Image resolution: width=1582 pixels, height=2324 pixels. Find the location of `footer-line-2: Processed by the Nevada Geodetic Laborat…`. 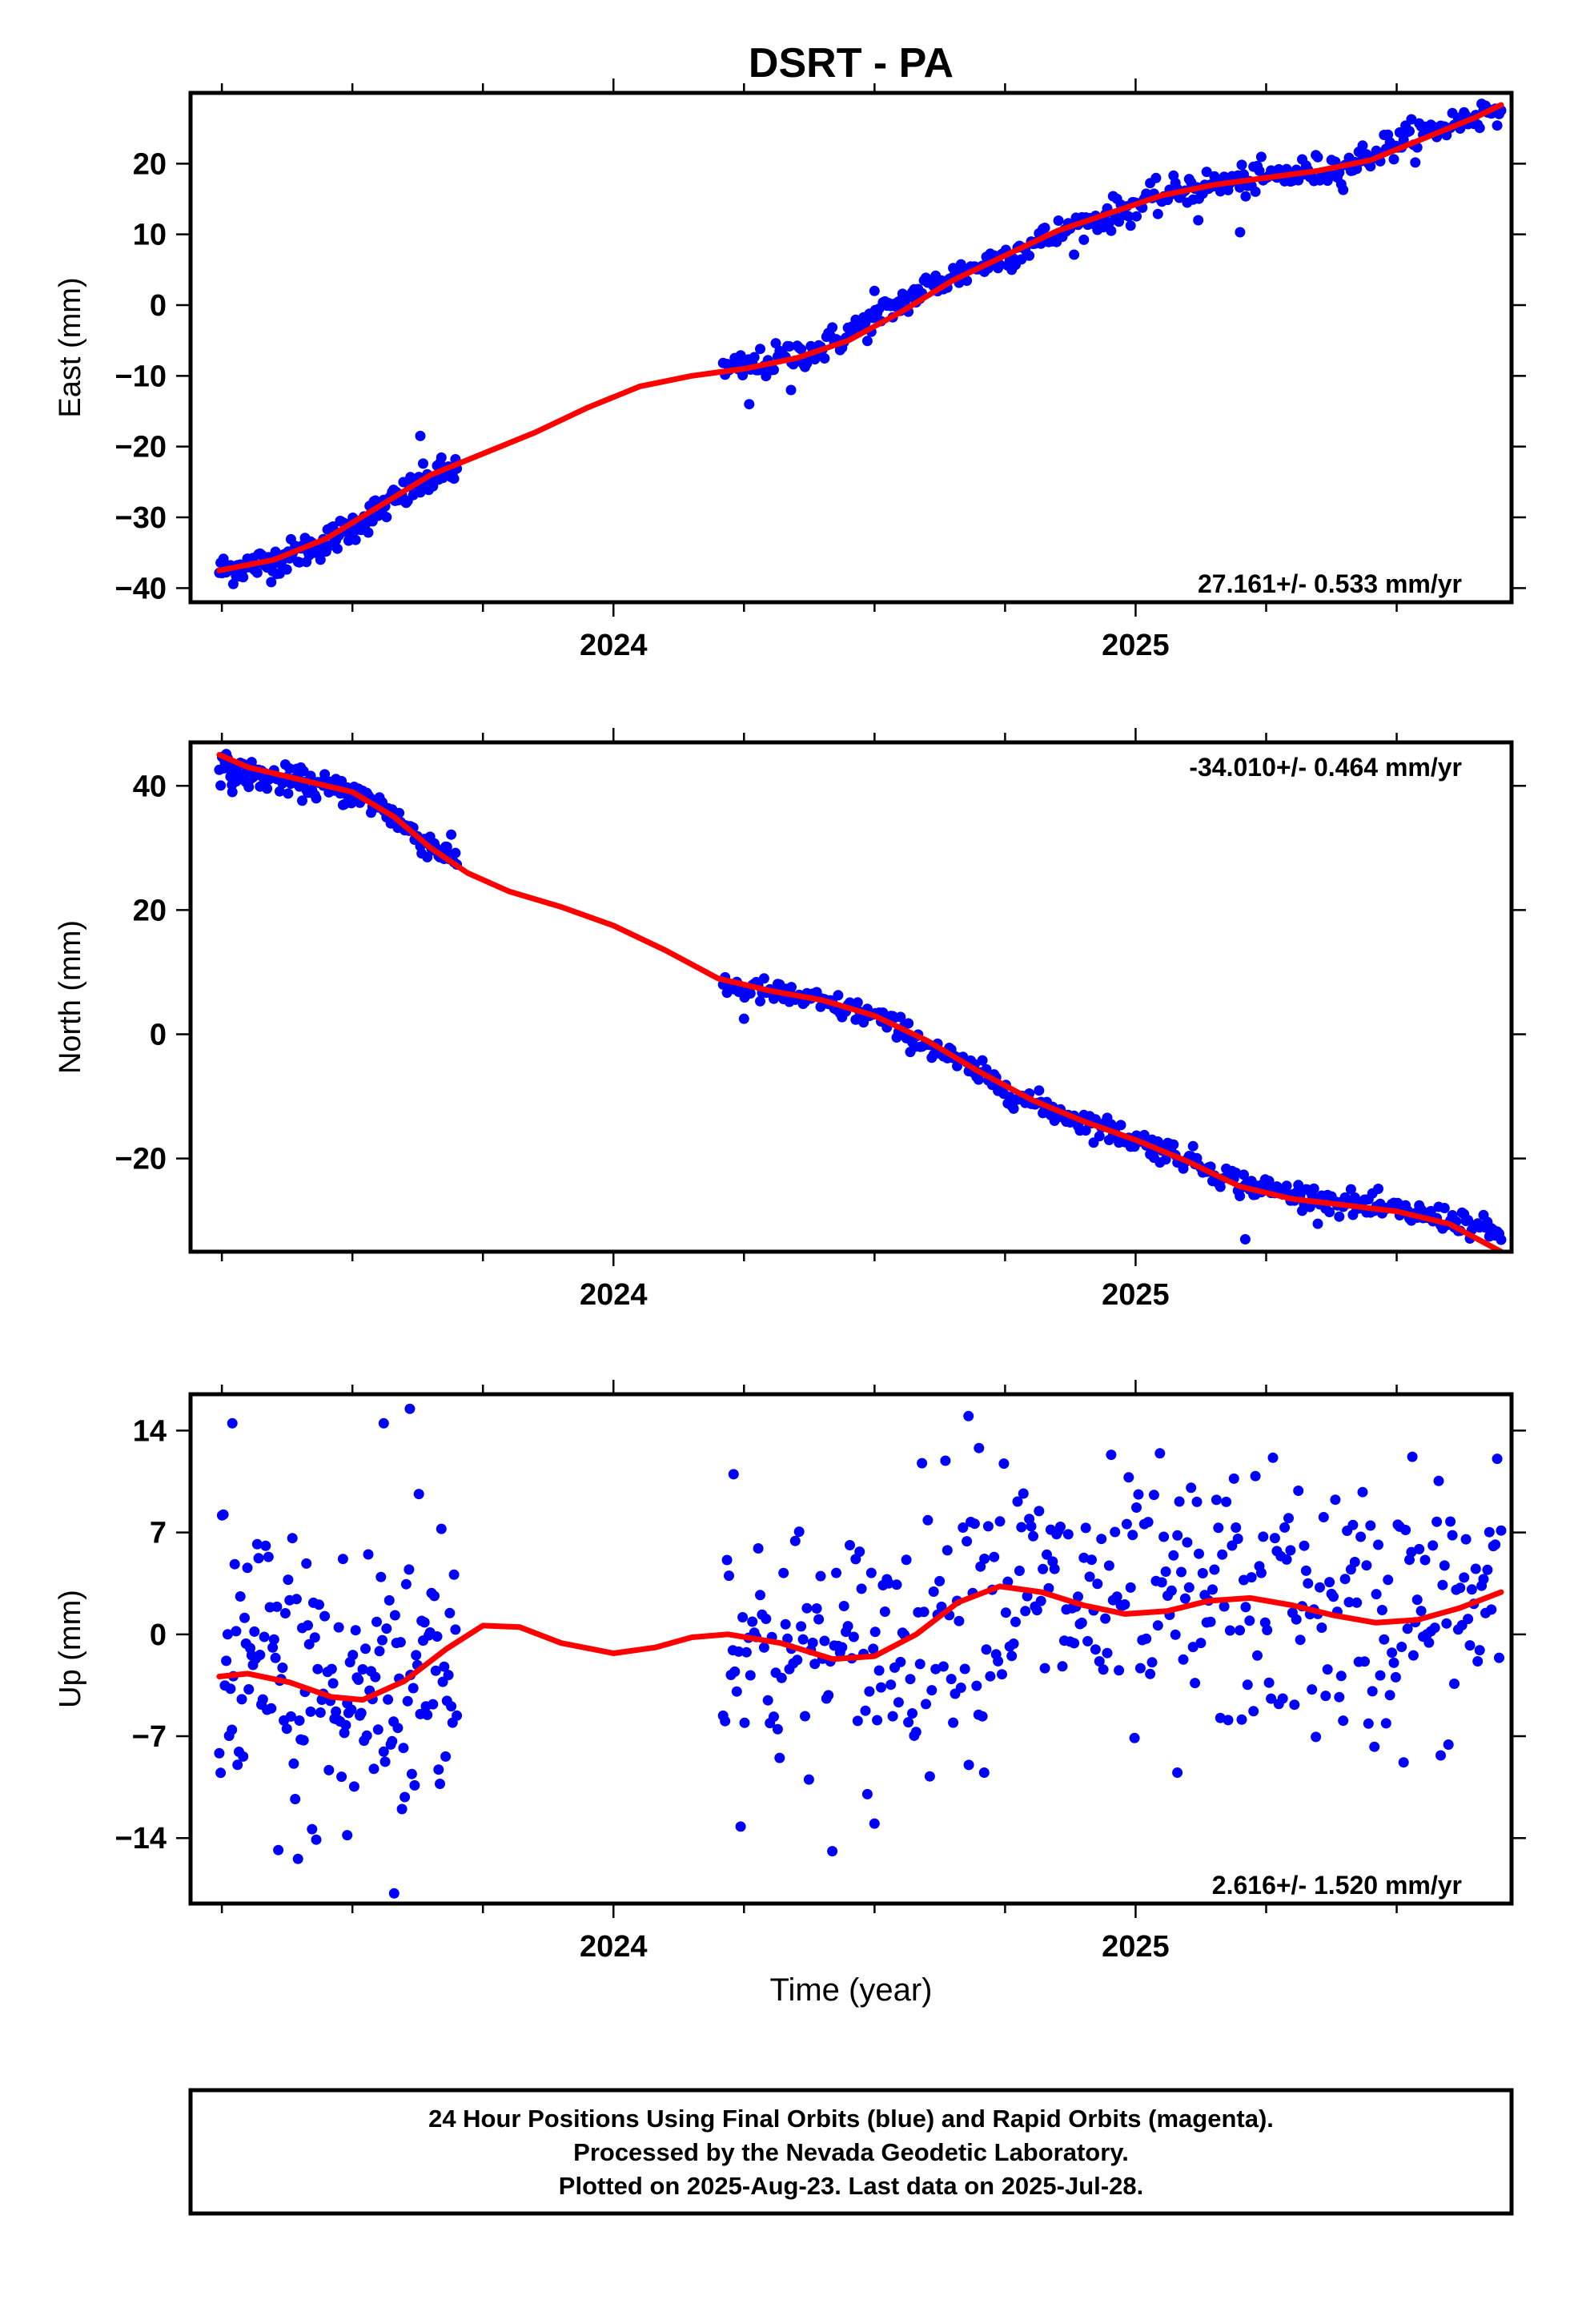

footer-line-2: Processed by the Nevada Geodetic Laborat… is located at coordinates (851, 2152).